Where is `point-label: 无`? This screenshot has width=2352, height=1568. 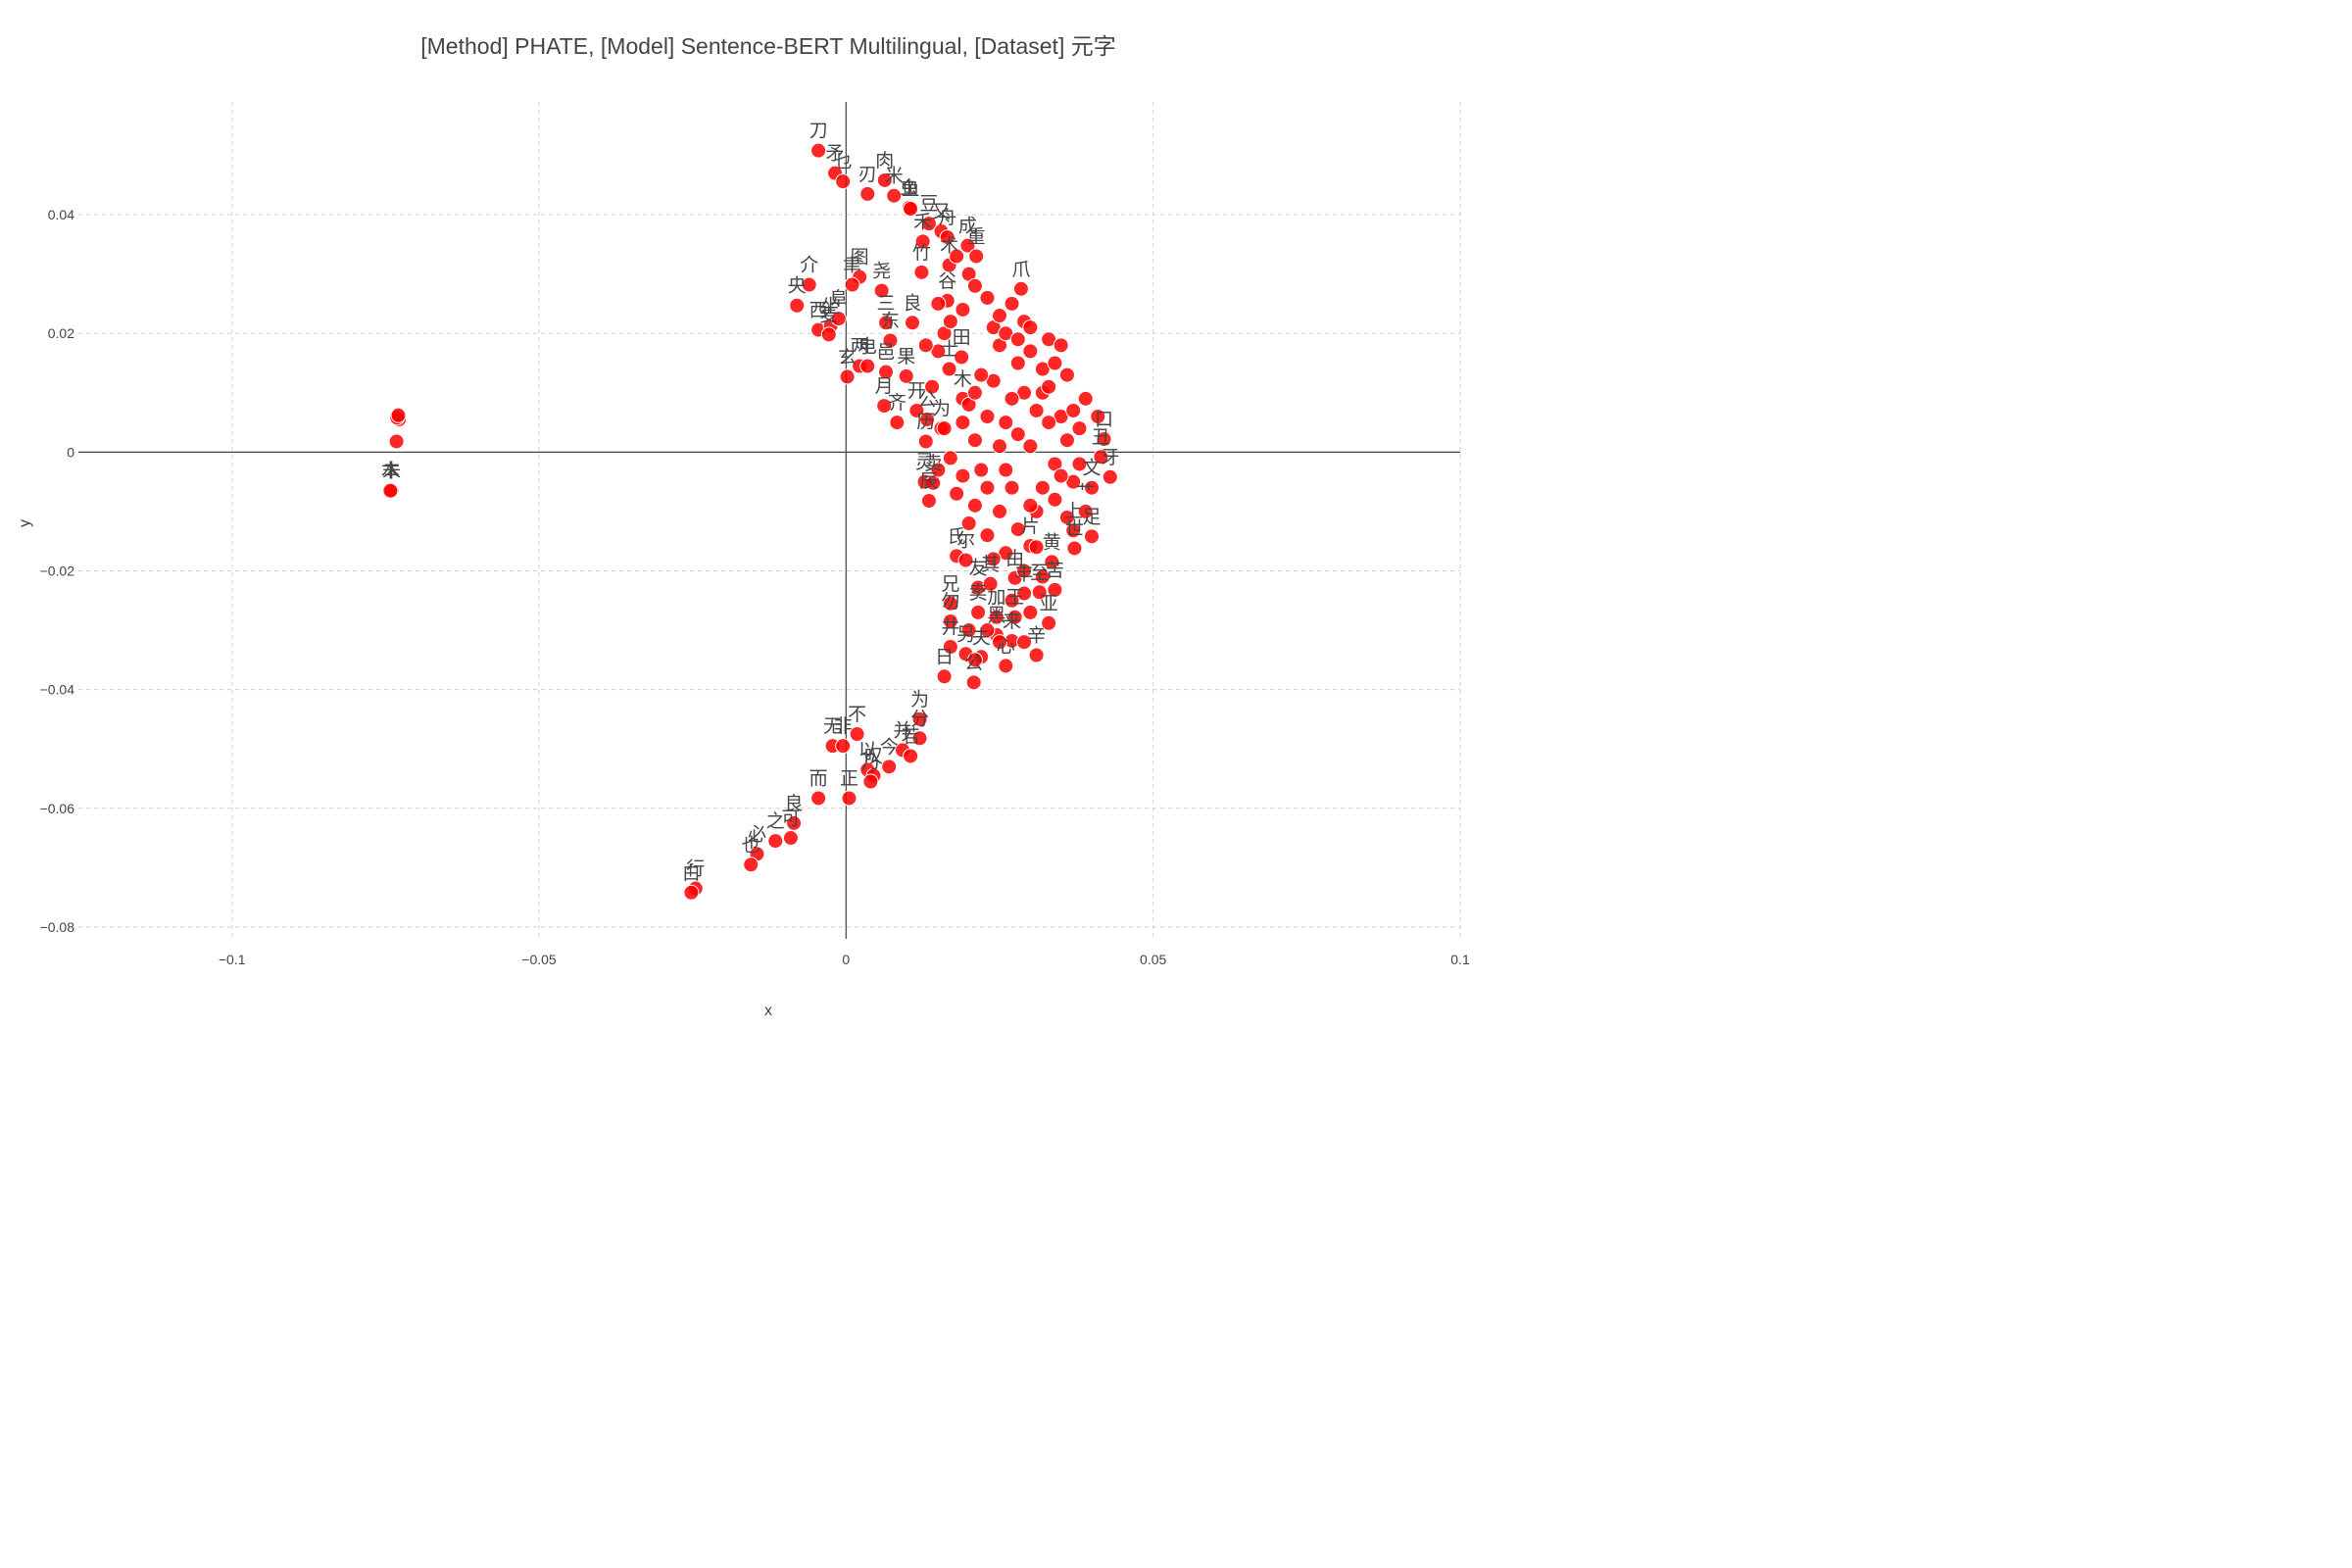
point-label: 无 is located at coordinates (832, 726).